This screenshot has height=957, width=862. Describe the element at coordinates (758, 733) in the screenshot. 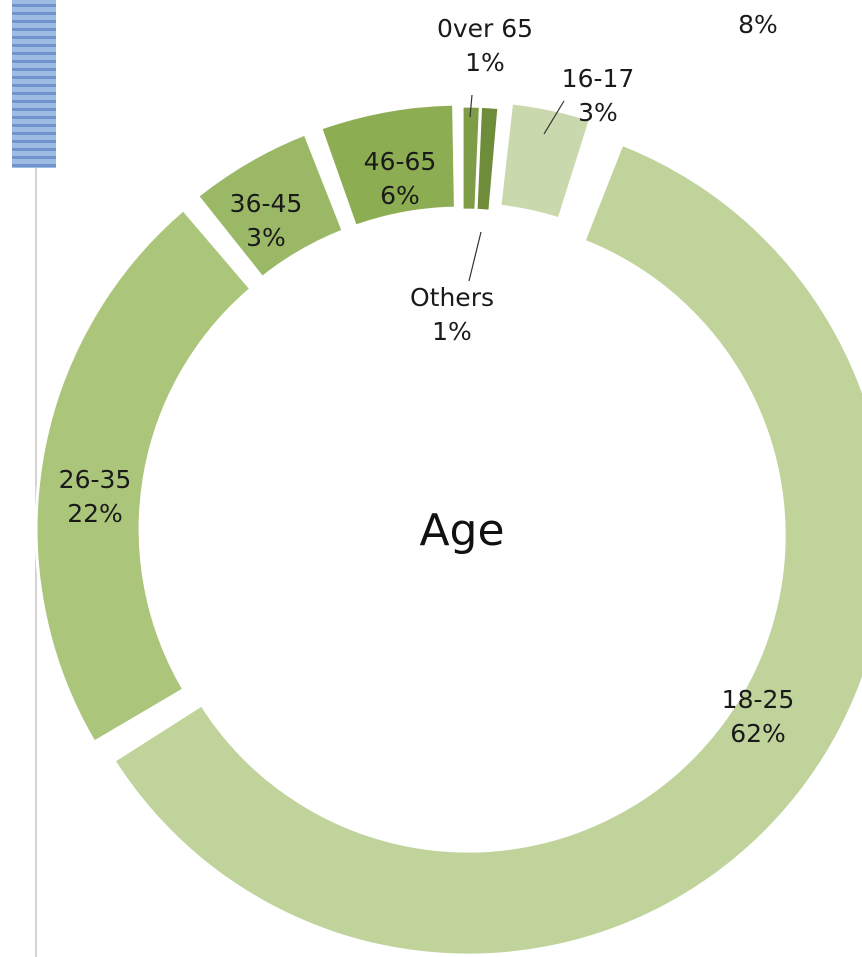

I see `slice-value-label: 62%` at that location.